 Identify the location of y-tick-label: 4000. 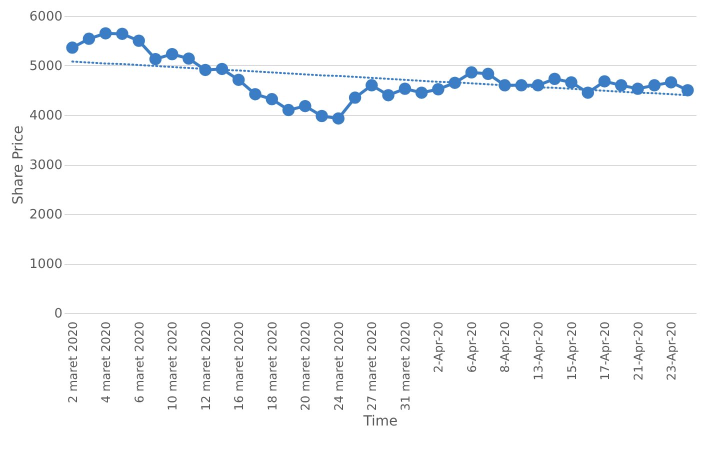
(45, 116).